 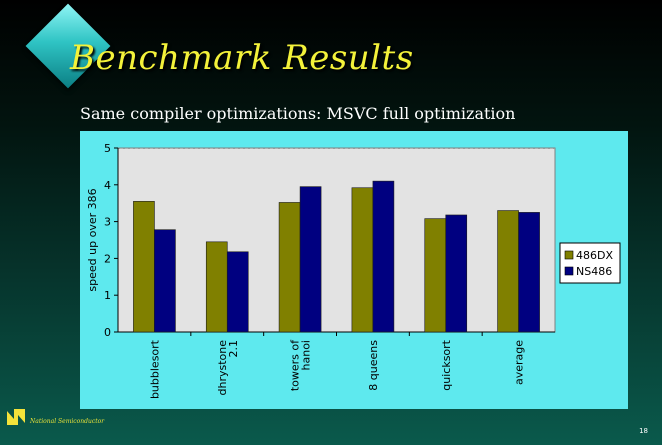 What do you see at coordinates (446, 364) in the screenshot?
I see `x-category-label: quicksort` at bounding box center [446, 364].